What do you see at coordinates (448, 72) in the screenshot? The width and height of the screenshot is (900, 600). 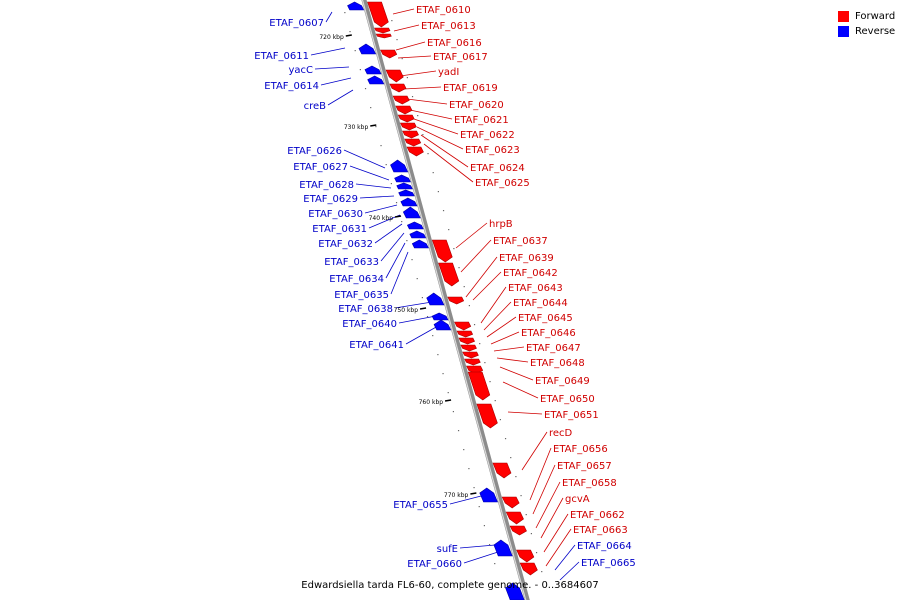 I see `forward-gene-label-yadi: yadI` at bounding box center [448, 72].